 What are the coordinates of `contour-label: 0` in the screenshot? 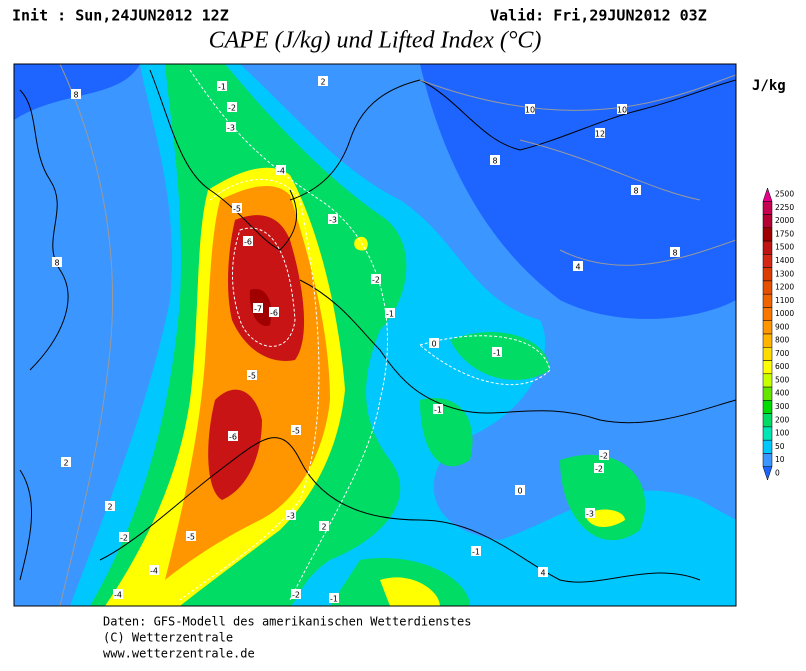 It's located at (433, 344).